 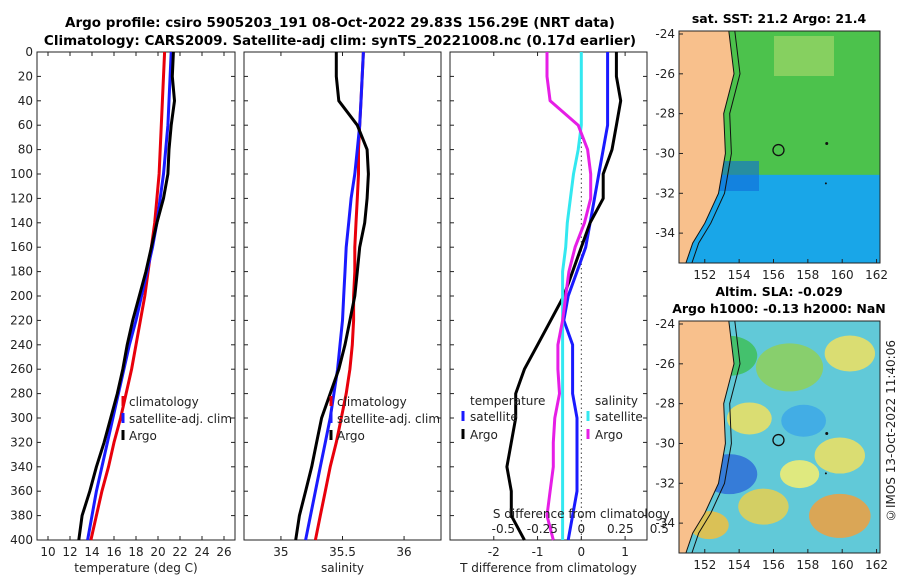 I want to click on series-line-satellite-adj-clim, so click(x=129, y=296).